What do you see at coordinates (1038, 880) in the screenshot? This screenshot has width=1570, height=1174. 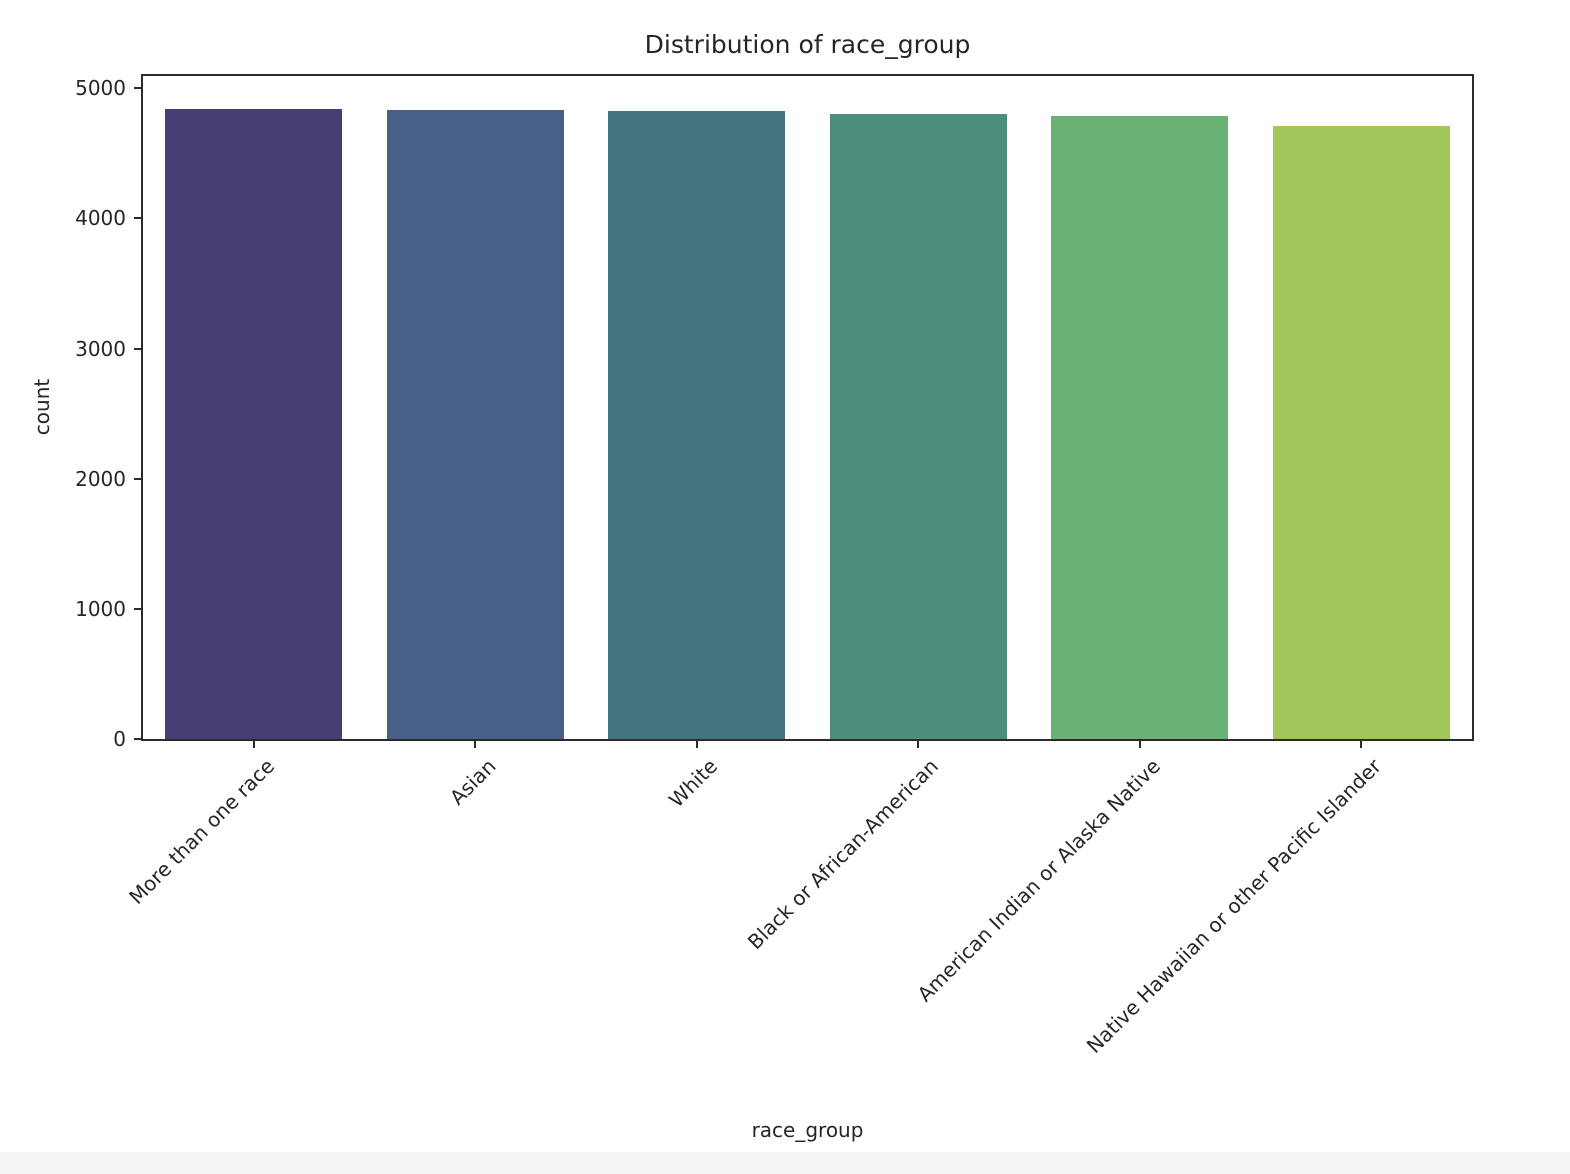 I see `x-tick-label: American Indian or Alaska Native` at bounding box center [1038, 880].